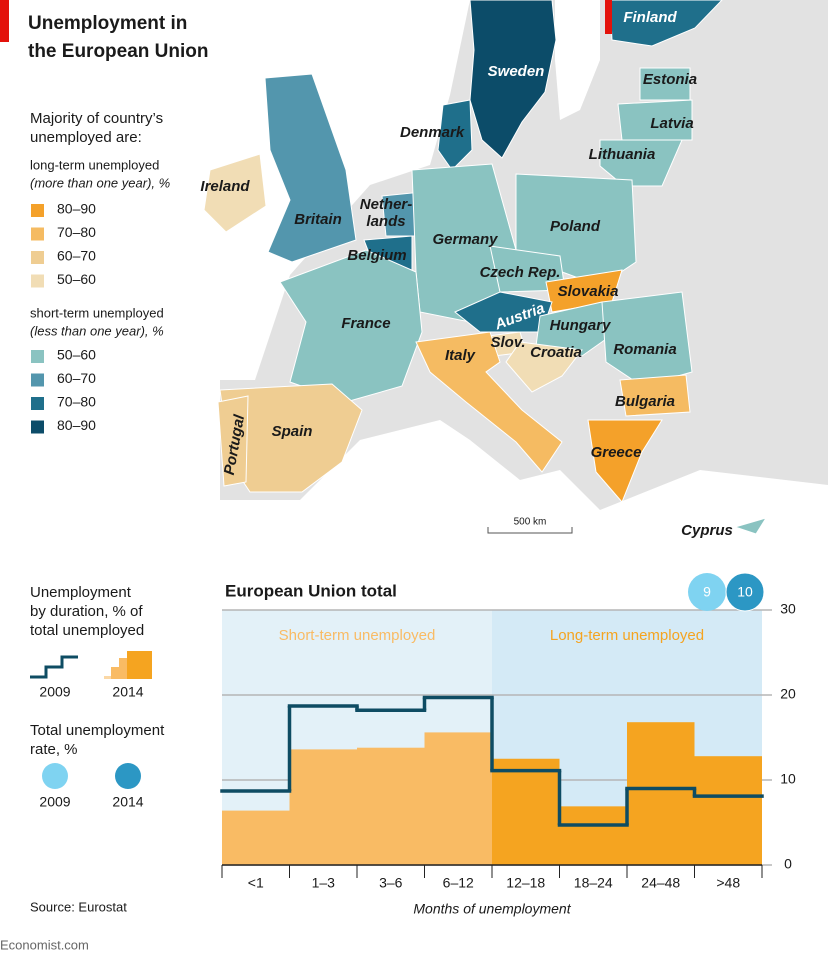  What do you see at coordinates (788, 864) in the screenshot?
I see `y-tick-label: 0` at bounding box center [788, 864].